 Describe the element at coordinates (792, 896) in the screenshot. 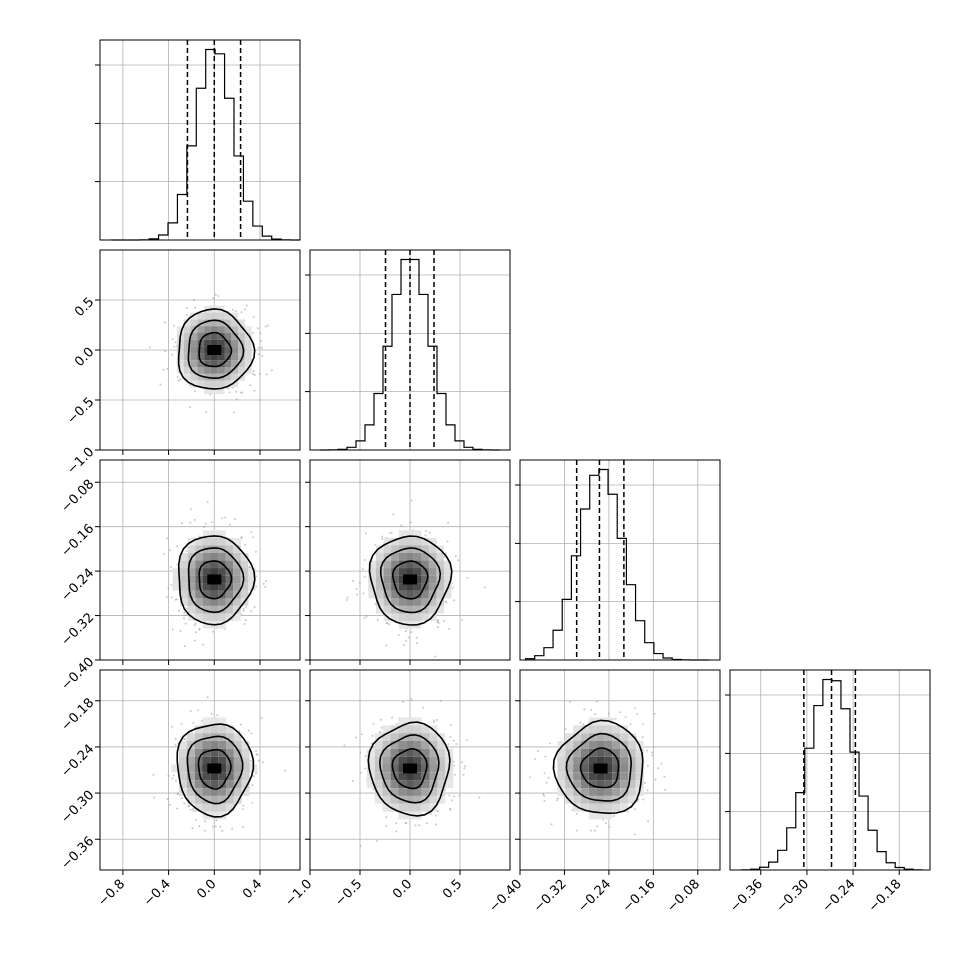

I see `x-tick-label: −0.30` at that location.